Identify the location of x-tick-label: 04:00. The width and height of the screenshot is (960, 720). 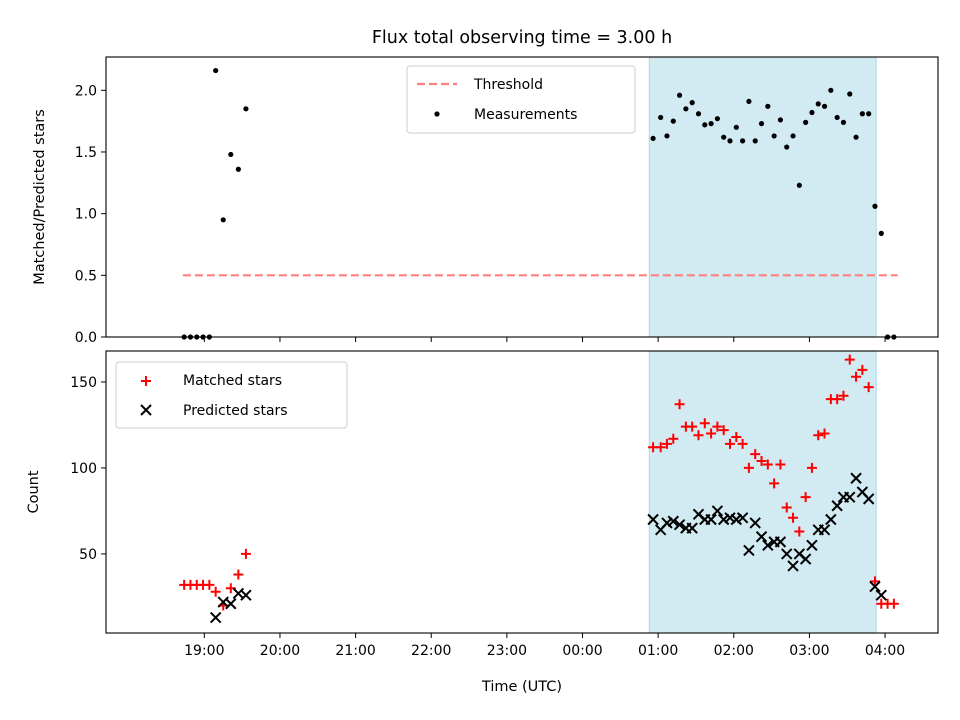
(885, 651).